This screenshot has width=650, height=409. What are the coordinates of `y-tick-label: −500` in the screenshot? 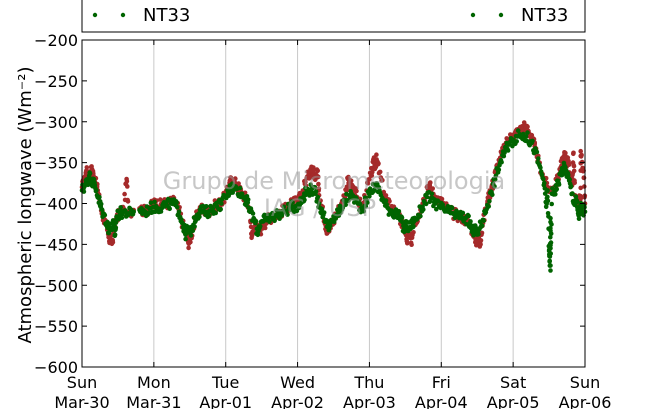 It's located at (56, 285).